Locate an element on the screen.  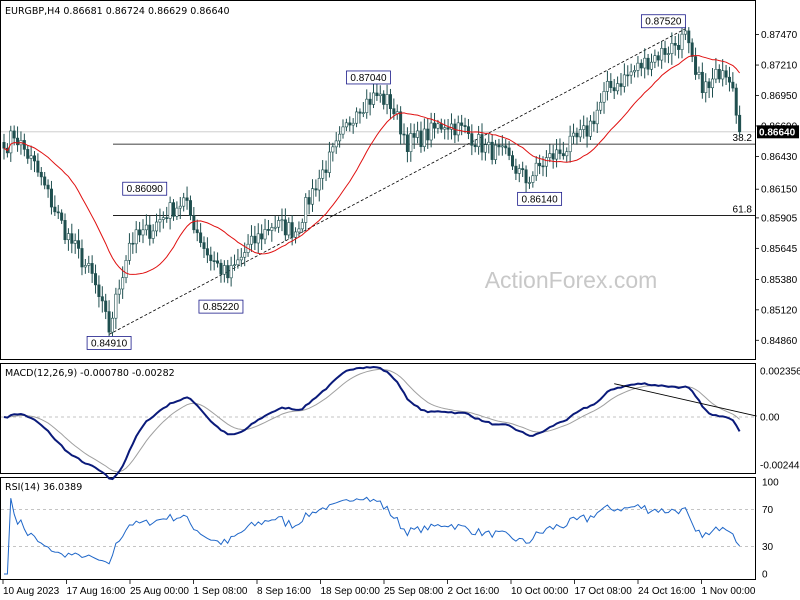
macd-y-tick-label: -0.002442 is located at coordinates (780, 465).